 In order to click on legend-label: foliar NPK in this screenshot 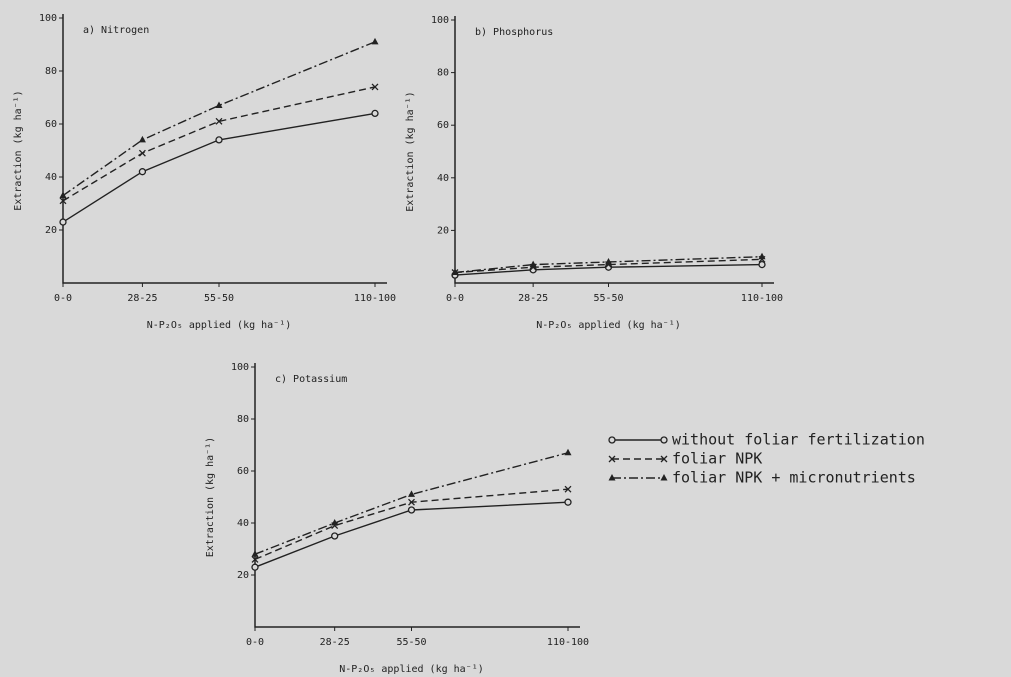, I will do `click(717, 459)`.